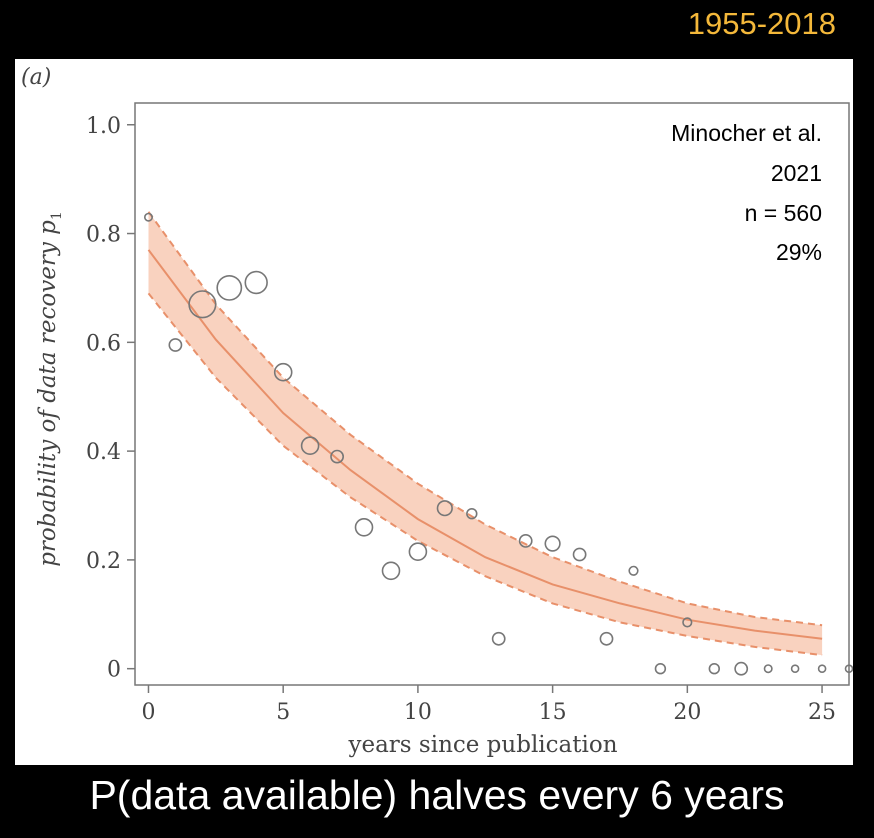  What do you see at coordinates (437, 795) in the screenshot?
I see `caption: P(data available) halves every 6 years` at bounding box center [437, 795].